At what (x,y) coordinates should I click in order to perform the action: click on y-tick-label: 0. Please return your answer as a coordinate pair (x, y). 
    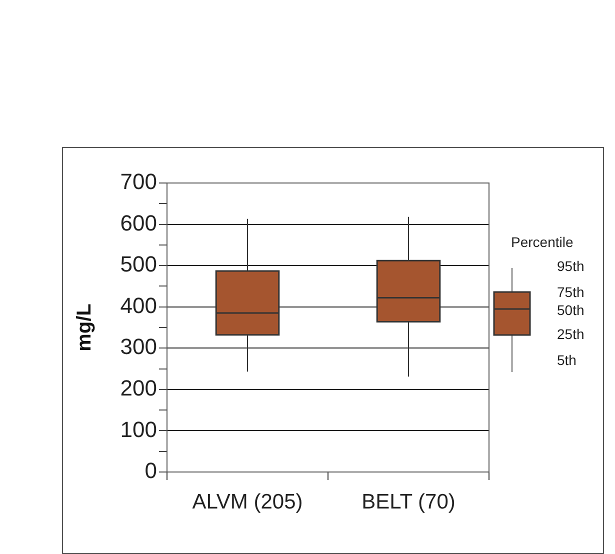
    Looking at the image, I should click on (150, 471).